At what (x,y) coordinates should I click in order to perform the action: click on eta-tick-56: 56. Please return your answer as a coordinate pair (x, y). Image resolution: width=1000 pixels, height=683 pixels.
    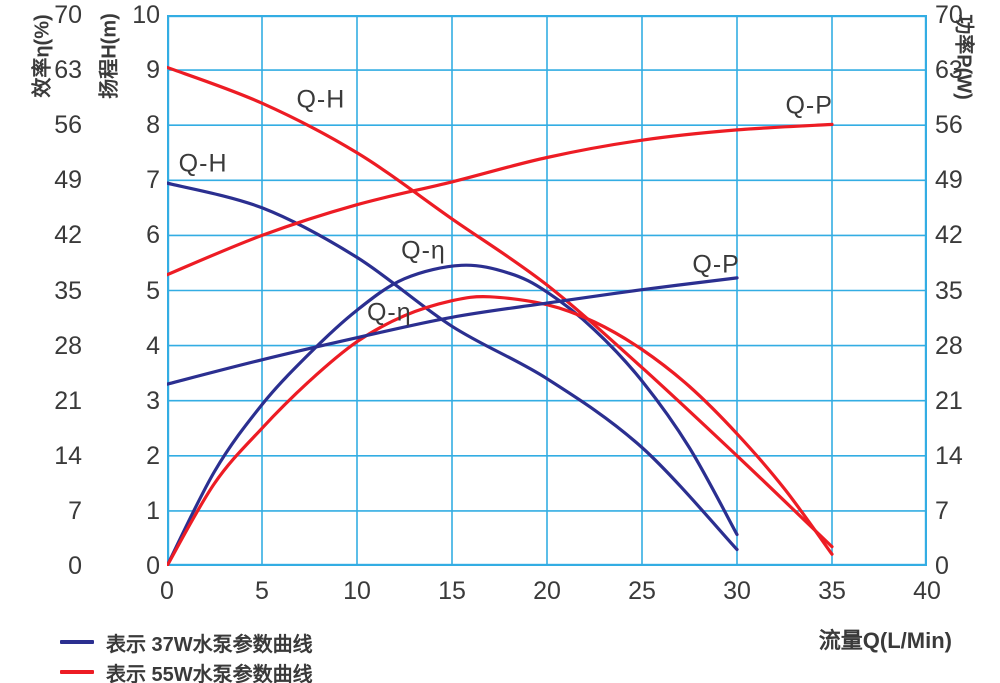
    Looking at the image, I should click on (68, 125).